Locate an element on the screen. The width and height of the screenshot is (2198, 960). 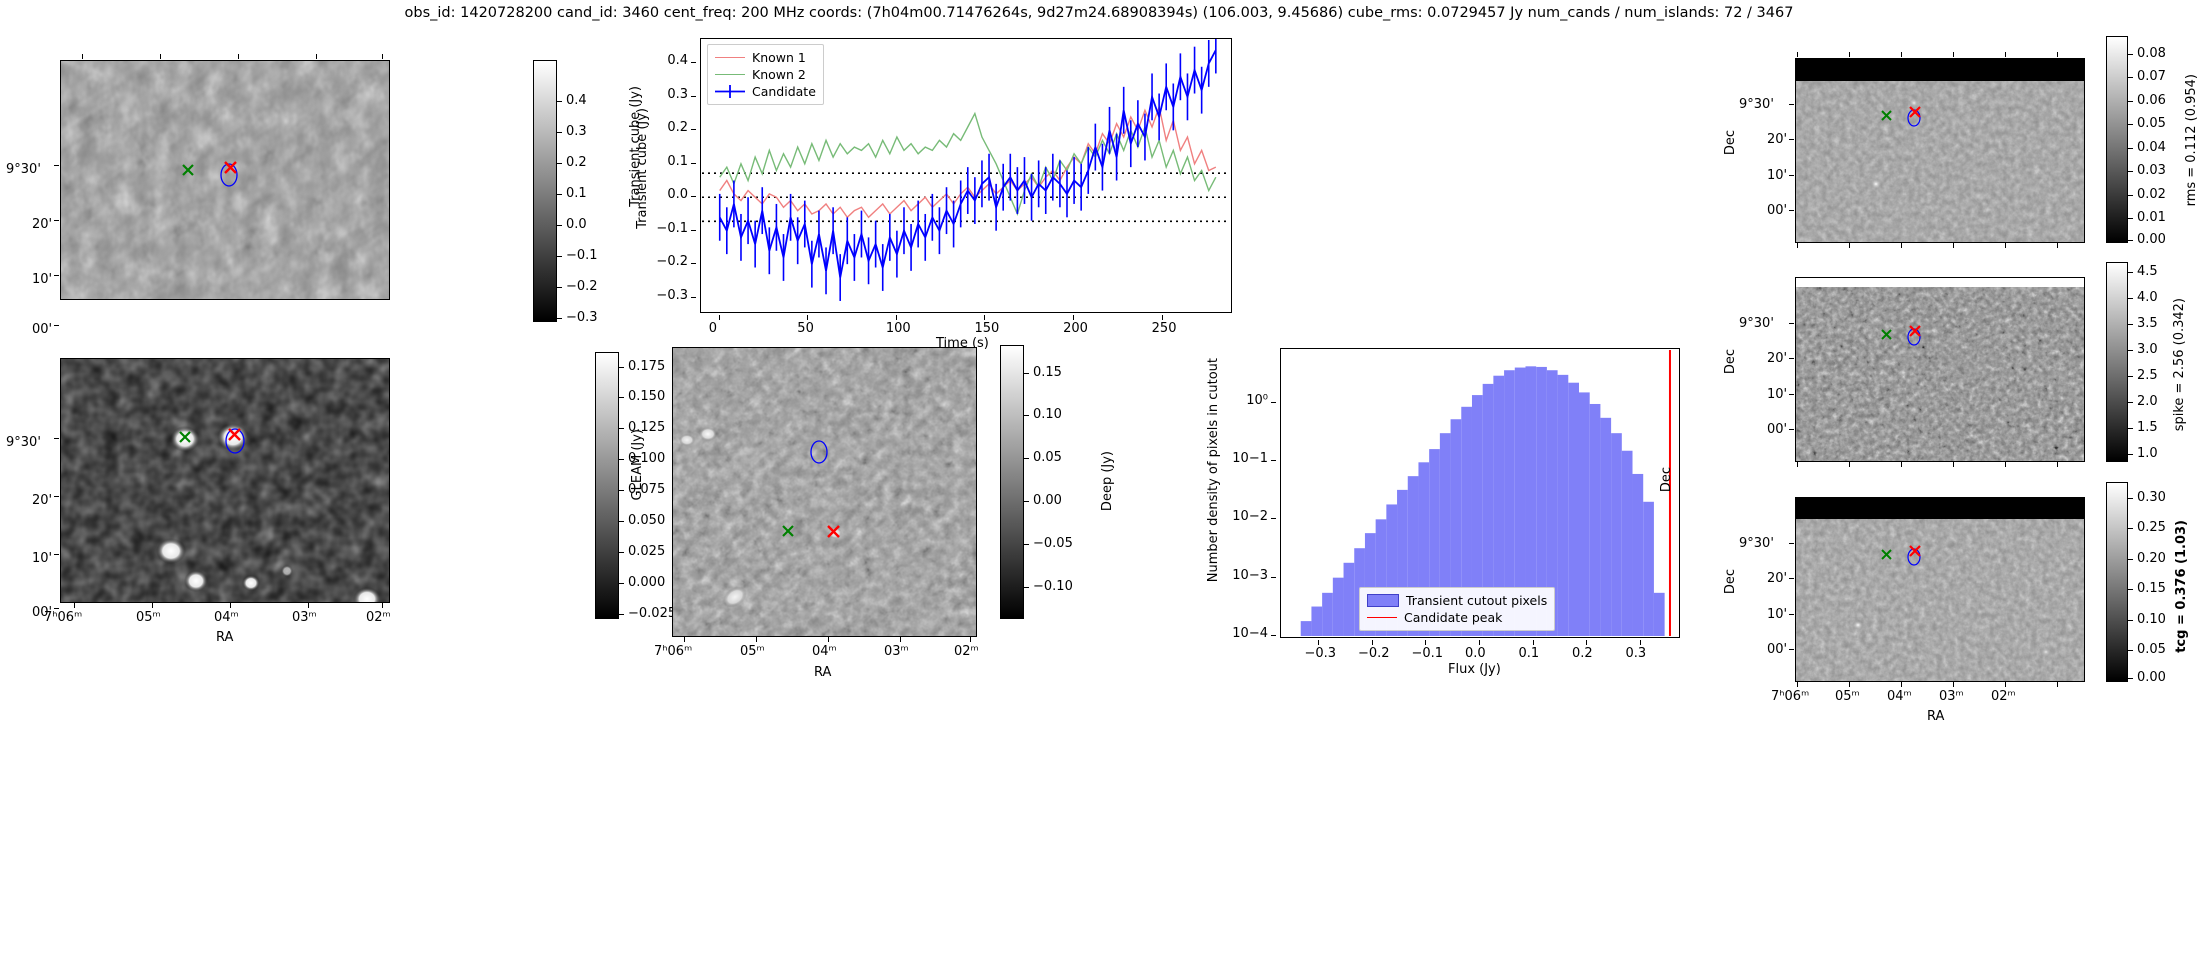
cb3-tick-1: 0.10 is located at coordinates (1047, 414).